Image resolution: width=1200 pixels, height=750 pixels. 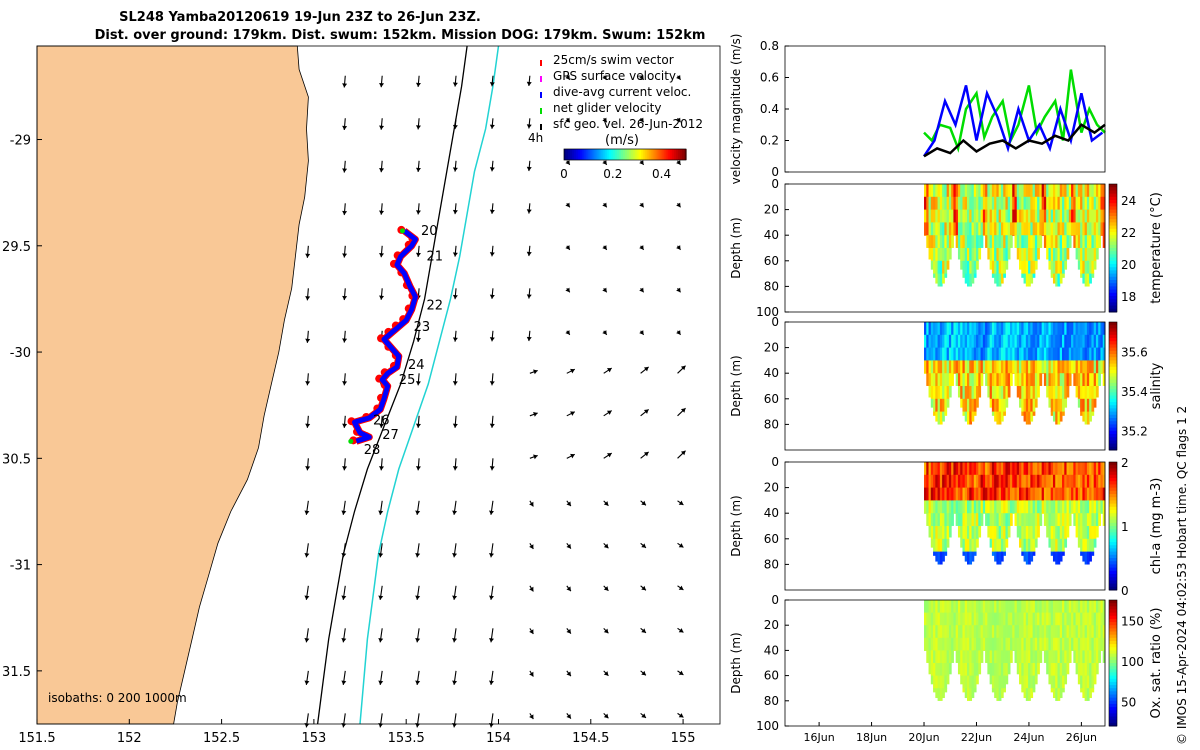 I want to click on y-tick-label: 100, so click(x=767, y=312).